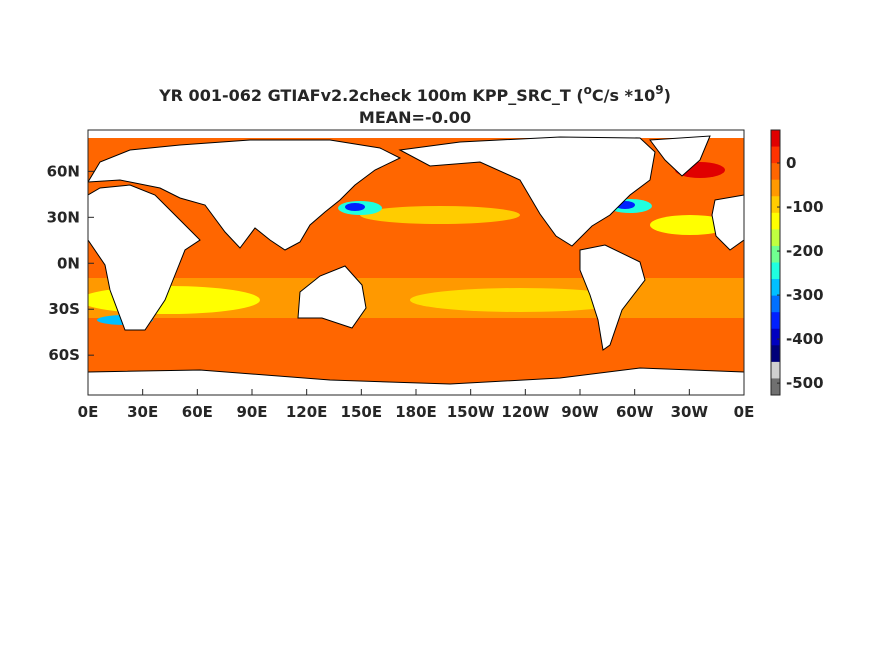  What do you see at coordinates (690, 412) in the screenshot?
I see `x-tick-label: 30W` at bounding box center [690, 412].